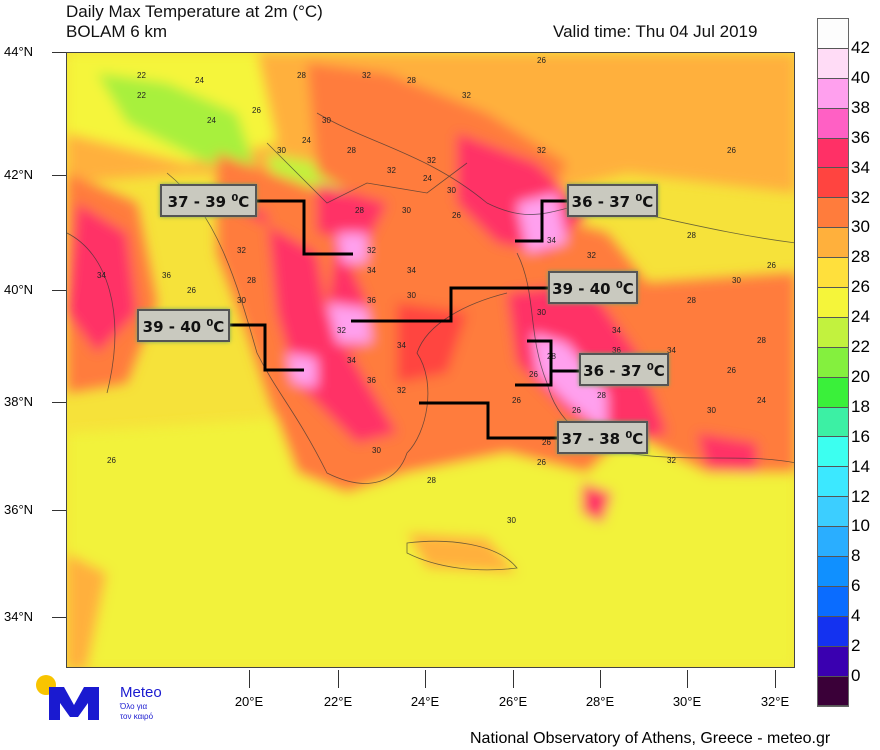 This screenshot has width=880, height=750. Describe the element at coordinates (860, 257) in the screenshot. I see `legend-label: 28` at that location.